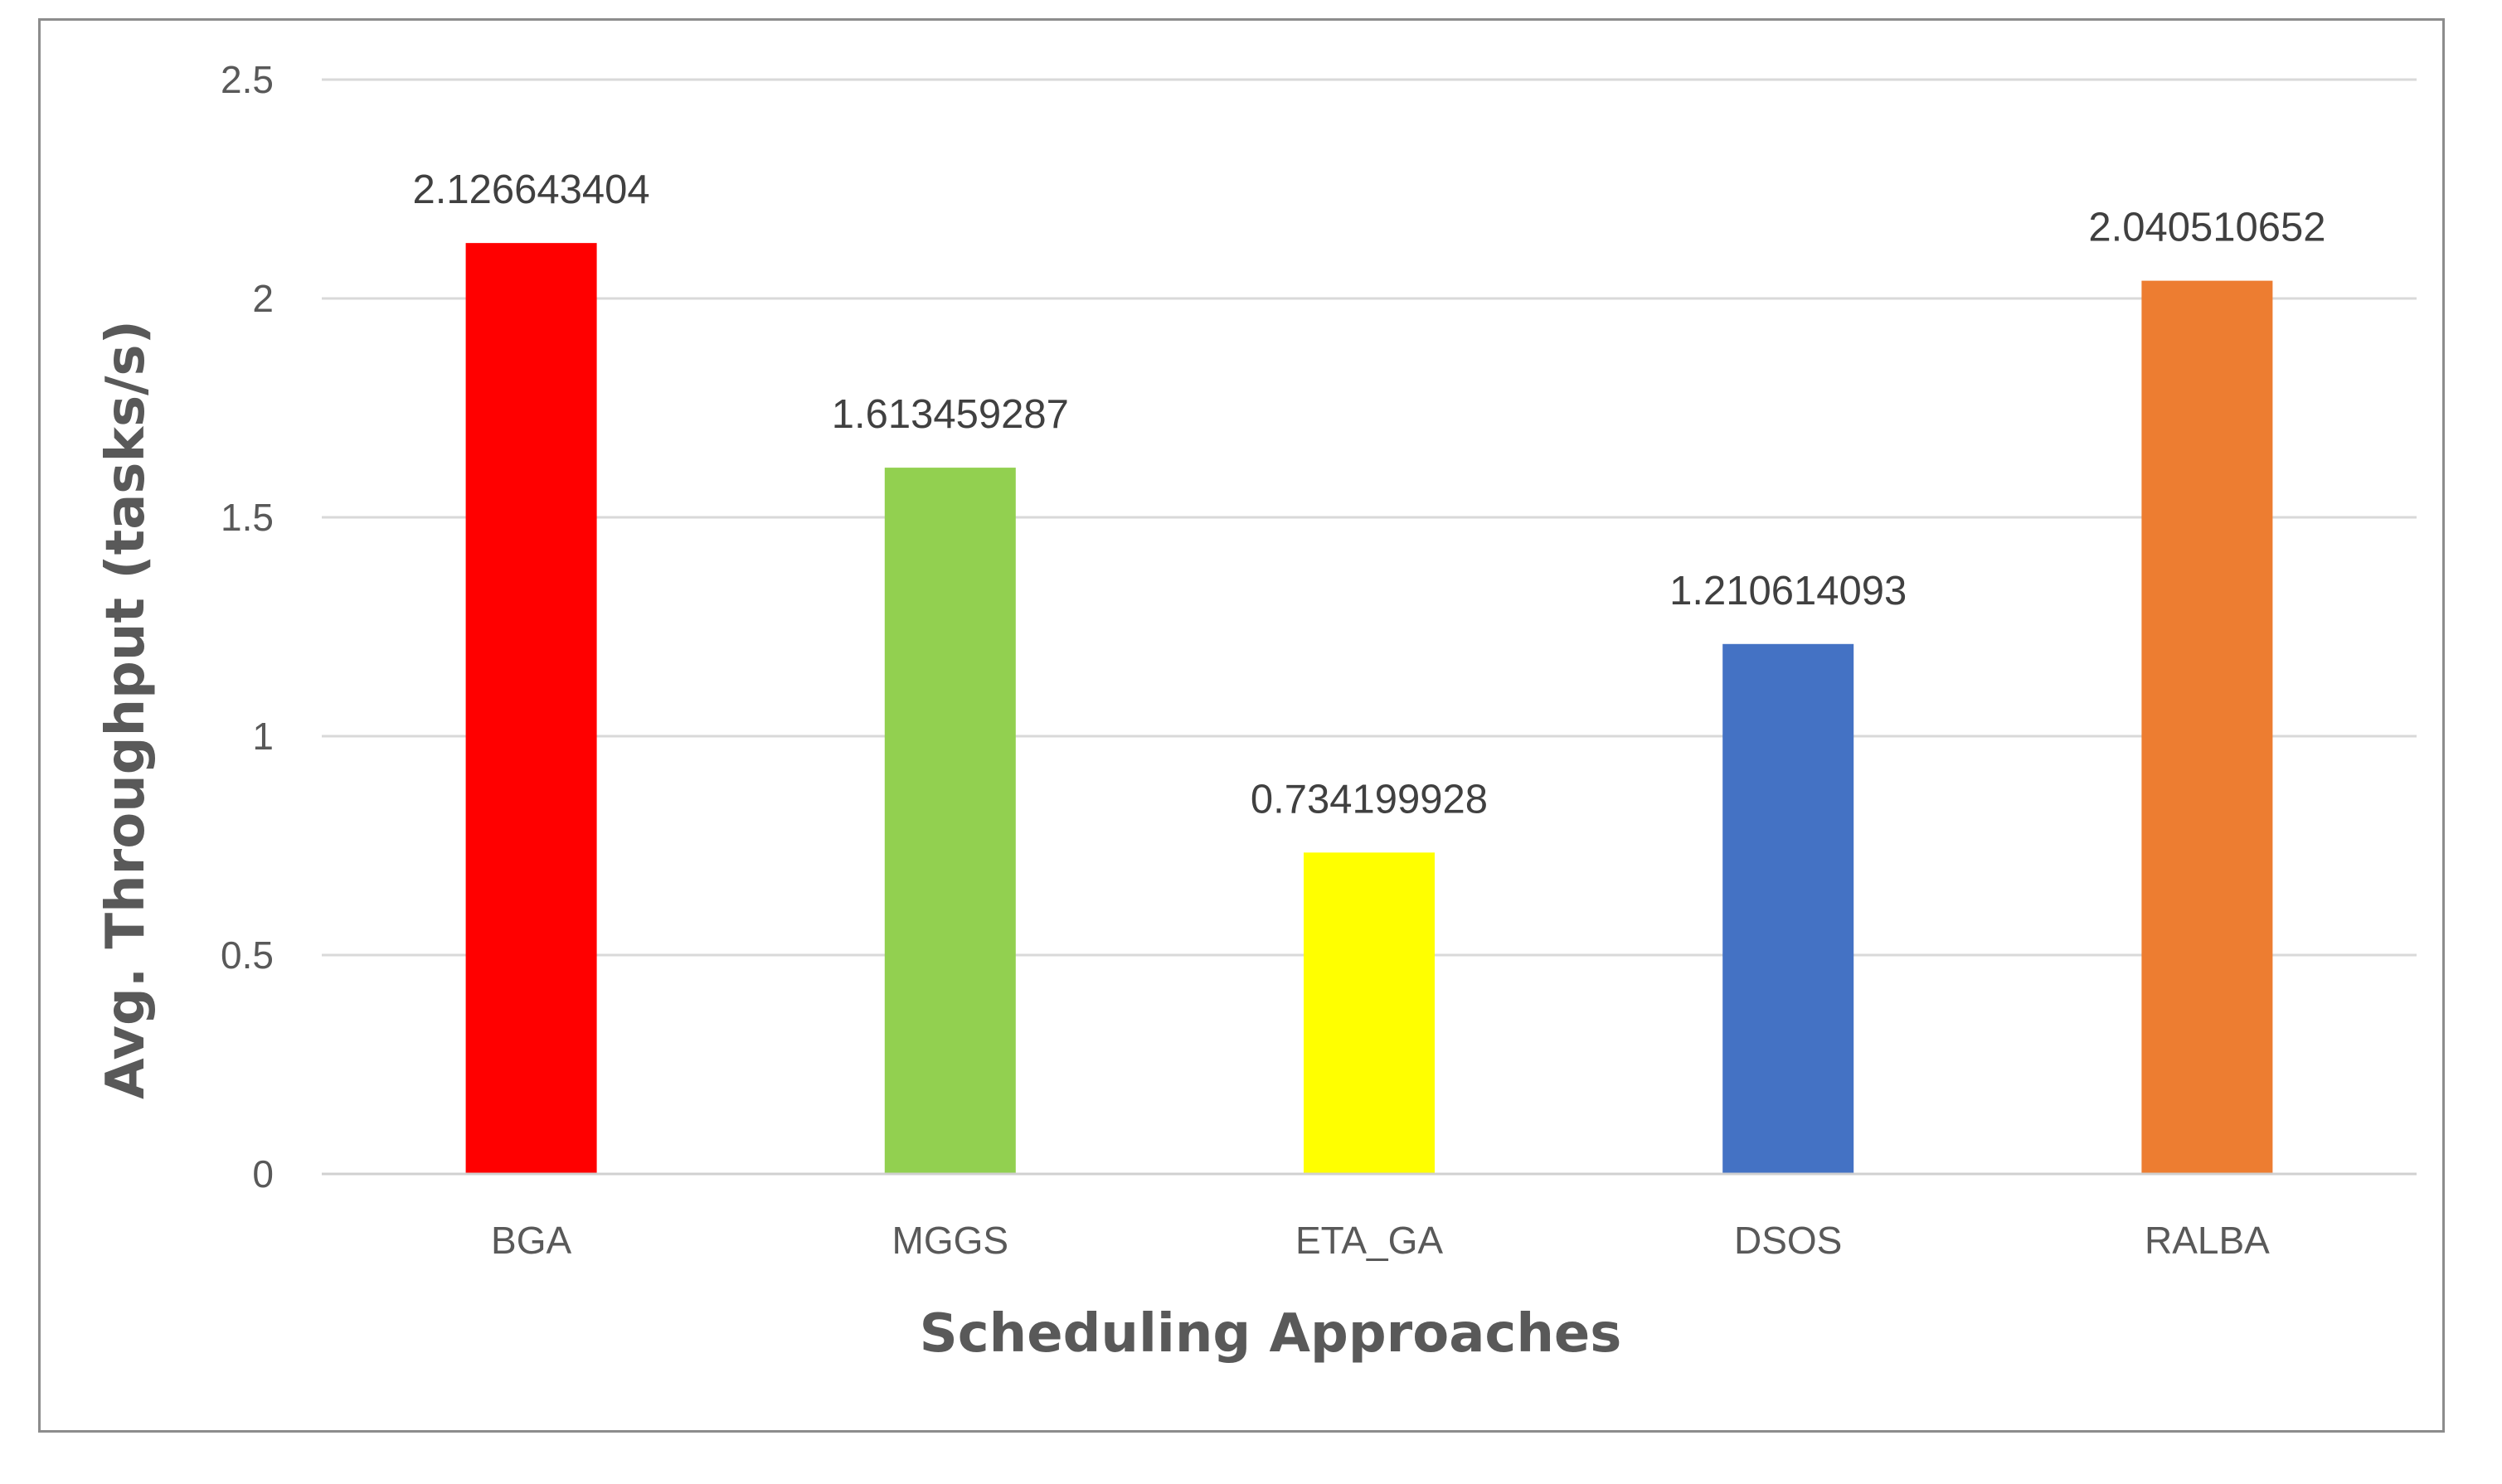 This screenshot has height=1484, width=2502. I want to click on y-tick-label: 0.5, so click(247, 956).